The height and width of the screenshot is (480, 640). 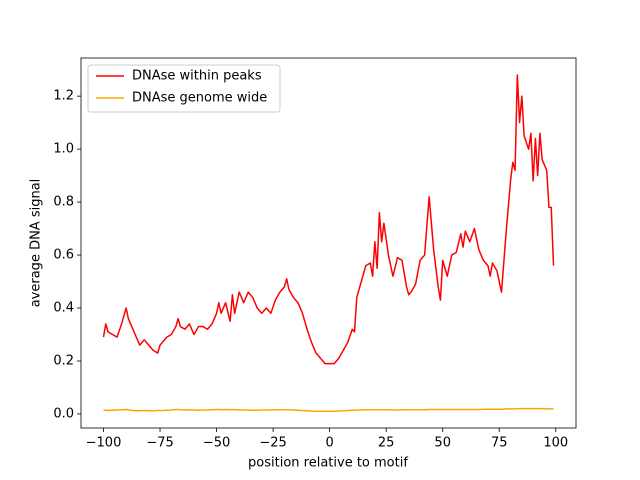 I want to click on x-tick-label: −25, so click(x=272, y=443).